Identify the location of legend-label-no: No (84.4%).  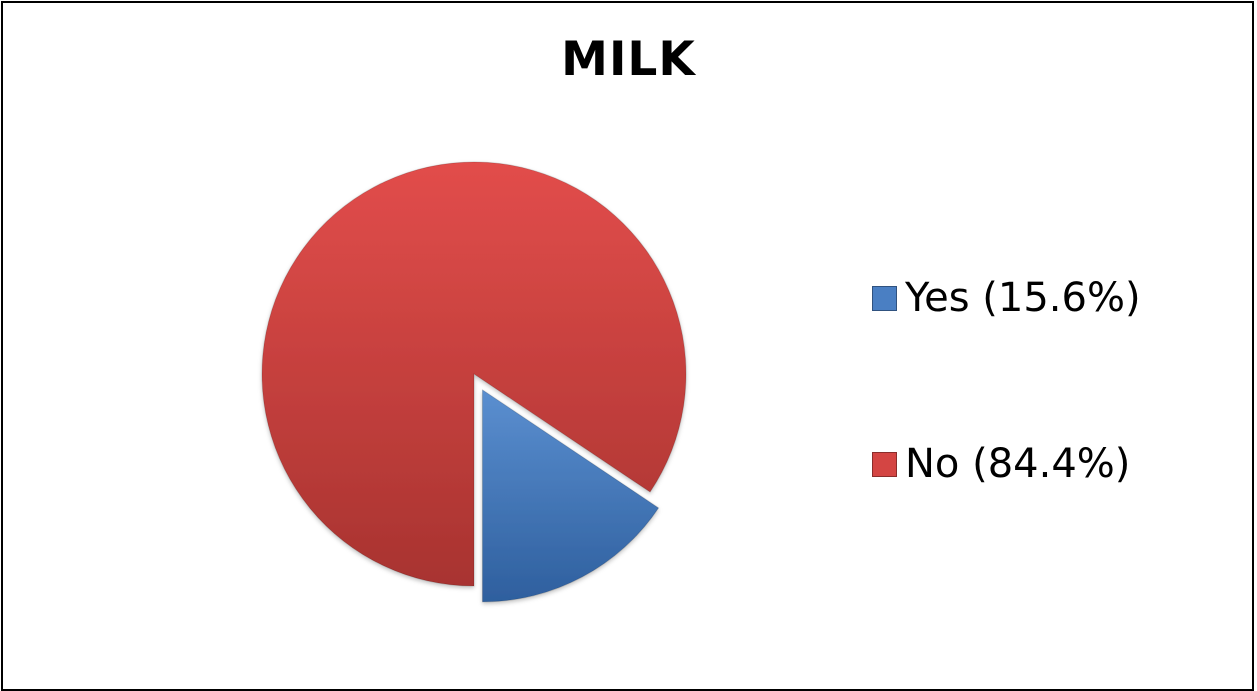
(1018, 464).